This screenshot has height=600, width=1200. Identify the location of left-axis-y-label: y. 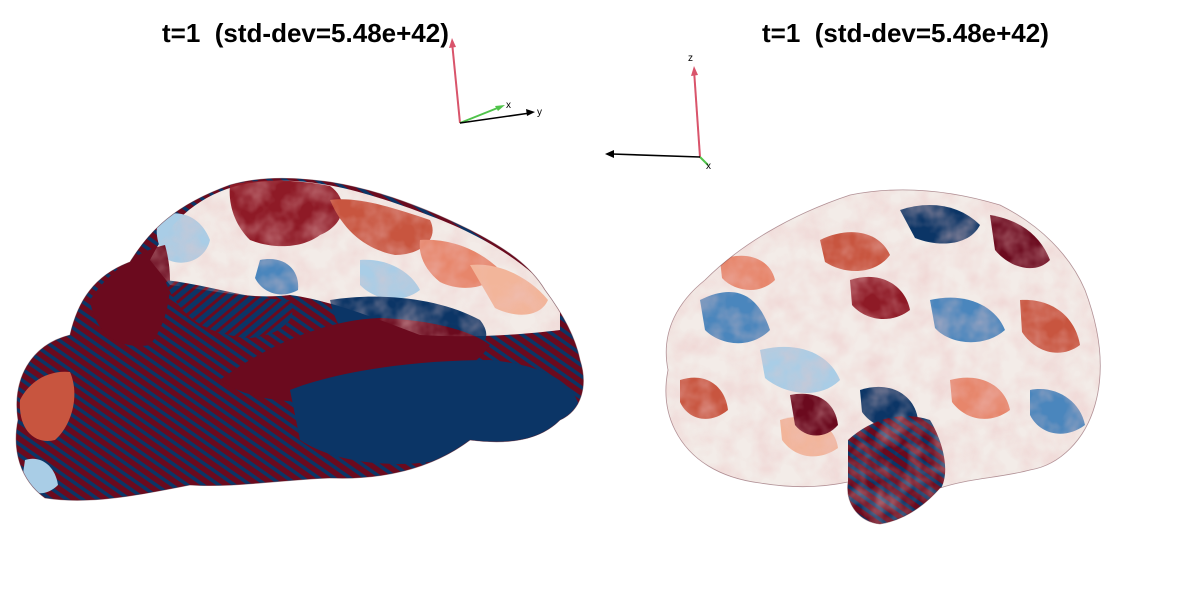
(539, 112).